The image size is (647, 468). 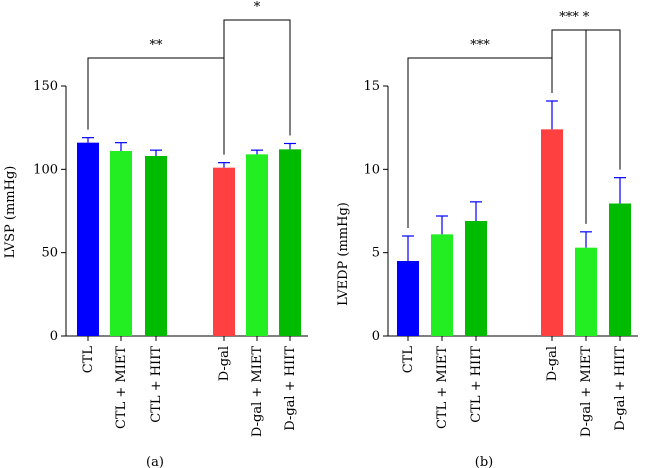 What do you see at coordinates (257, 391) in the screenshot?
I see `category-label-a: D-gal + MIET` at bounding box center [257, 391].